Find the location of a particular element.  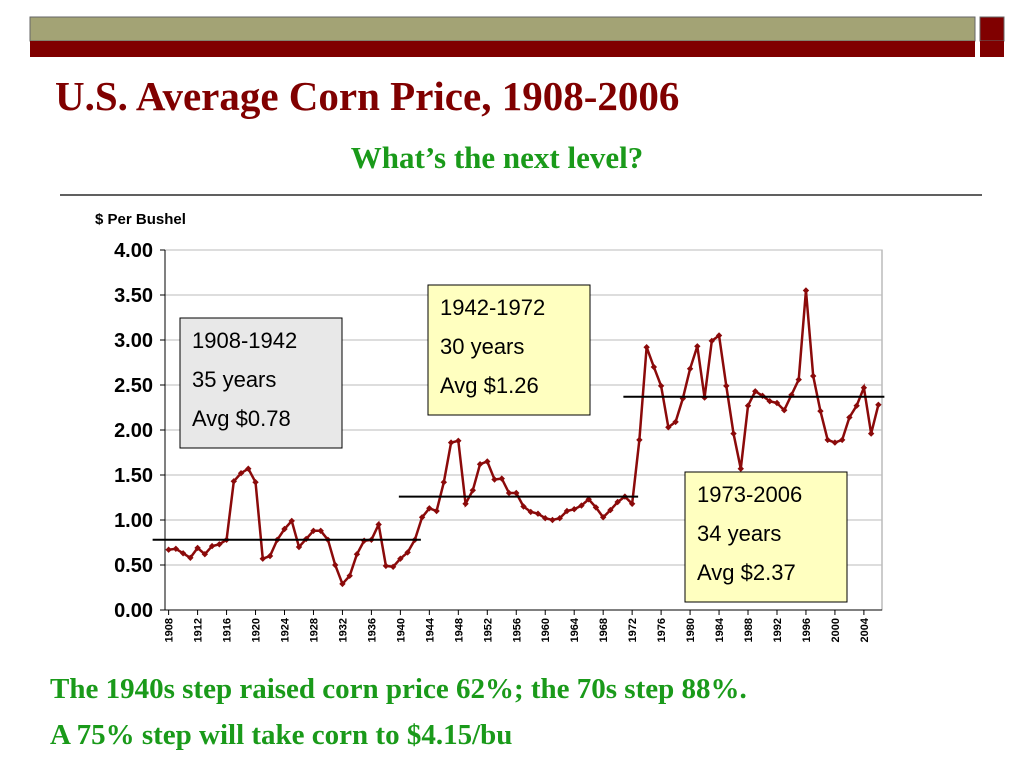

title: U.S. Average Corn Price, 1908-2006 is located at coordinates (367, 96).